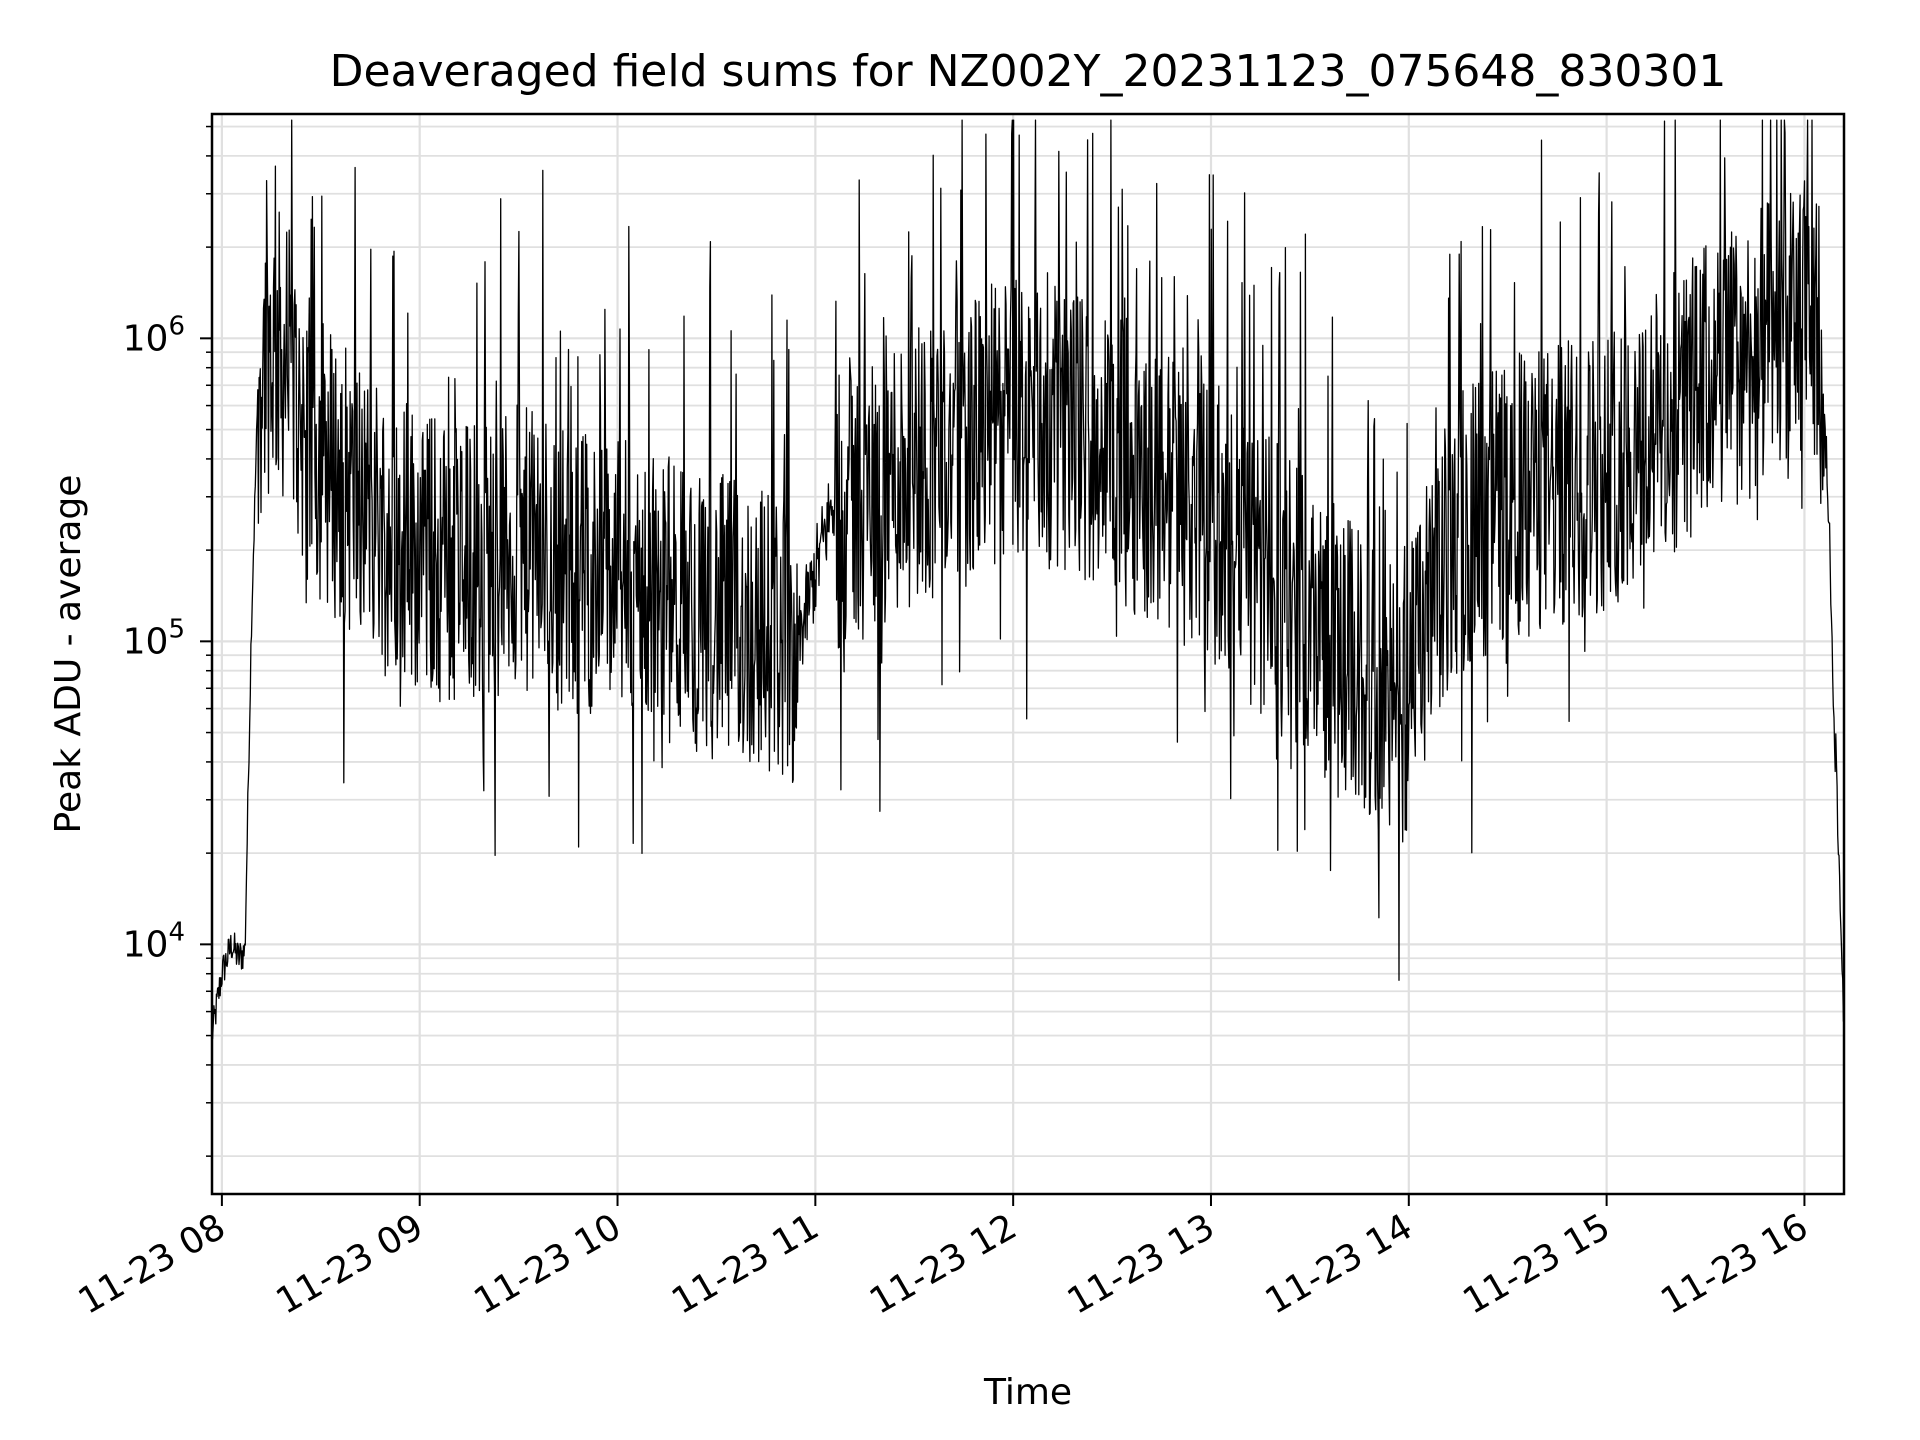  What do you see at coordinates (154, 941) in the screenshot?
I see `y-tick-label: 10⁴` at bounding box center [154, 941].